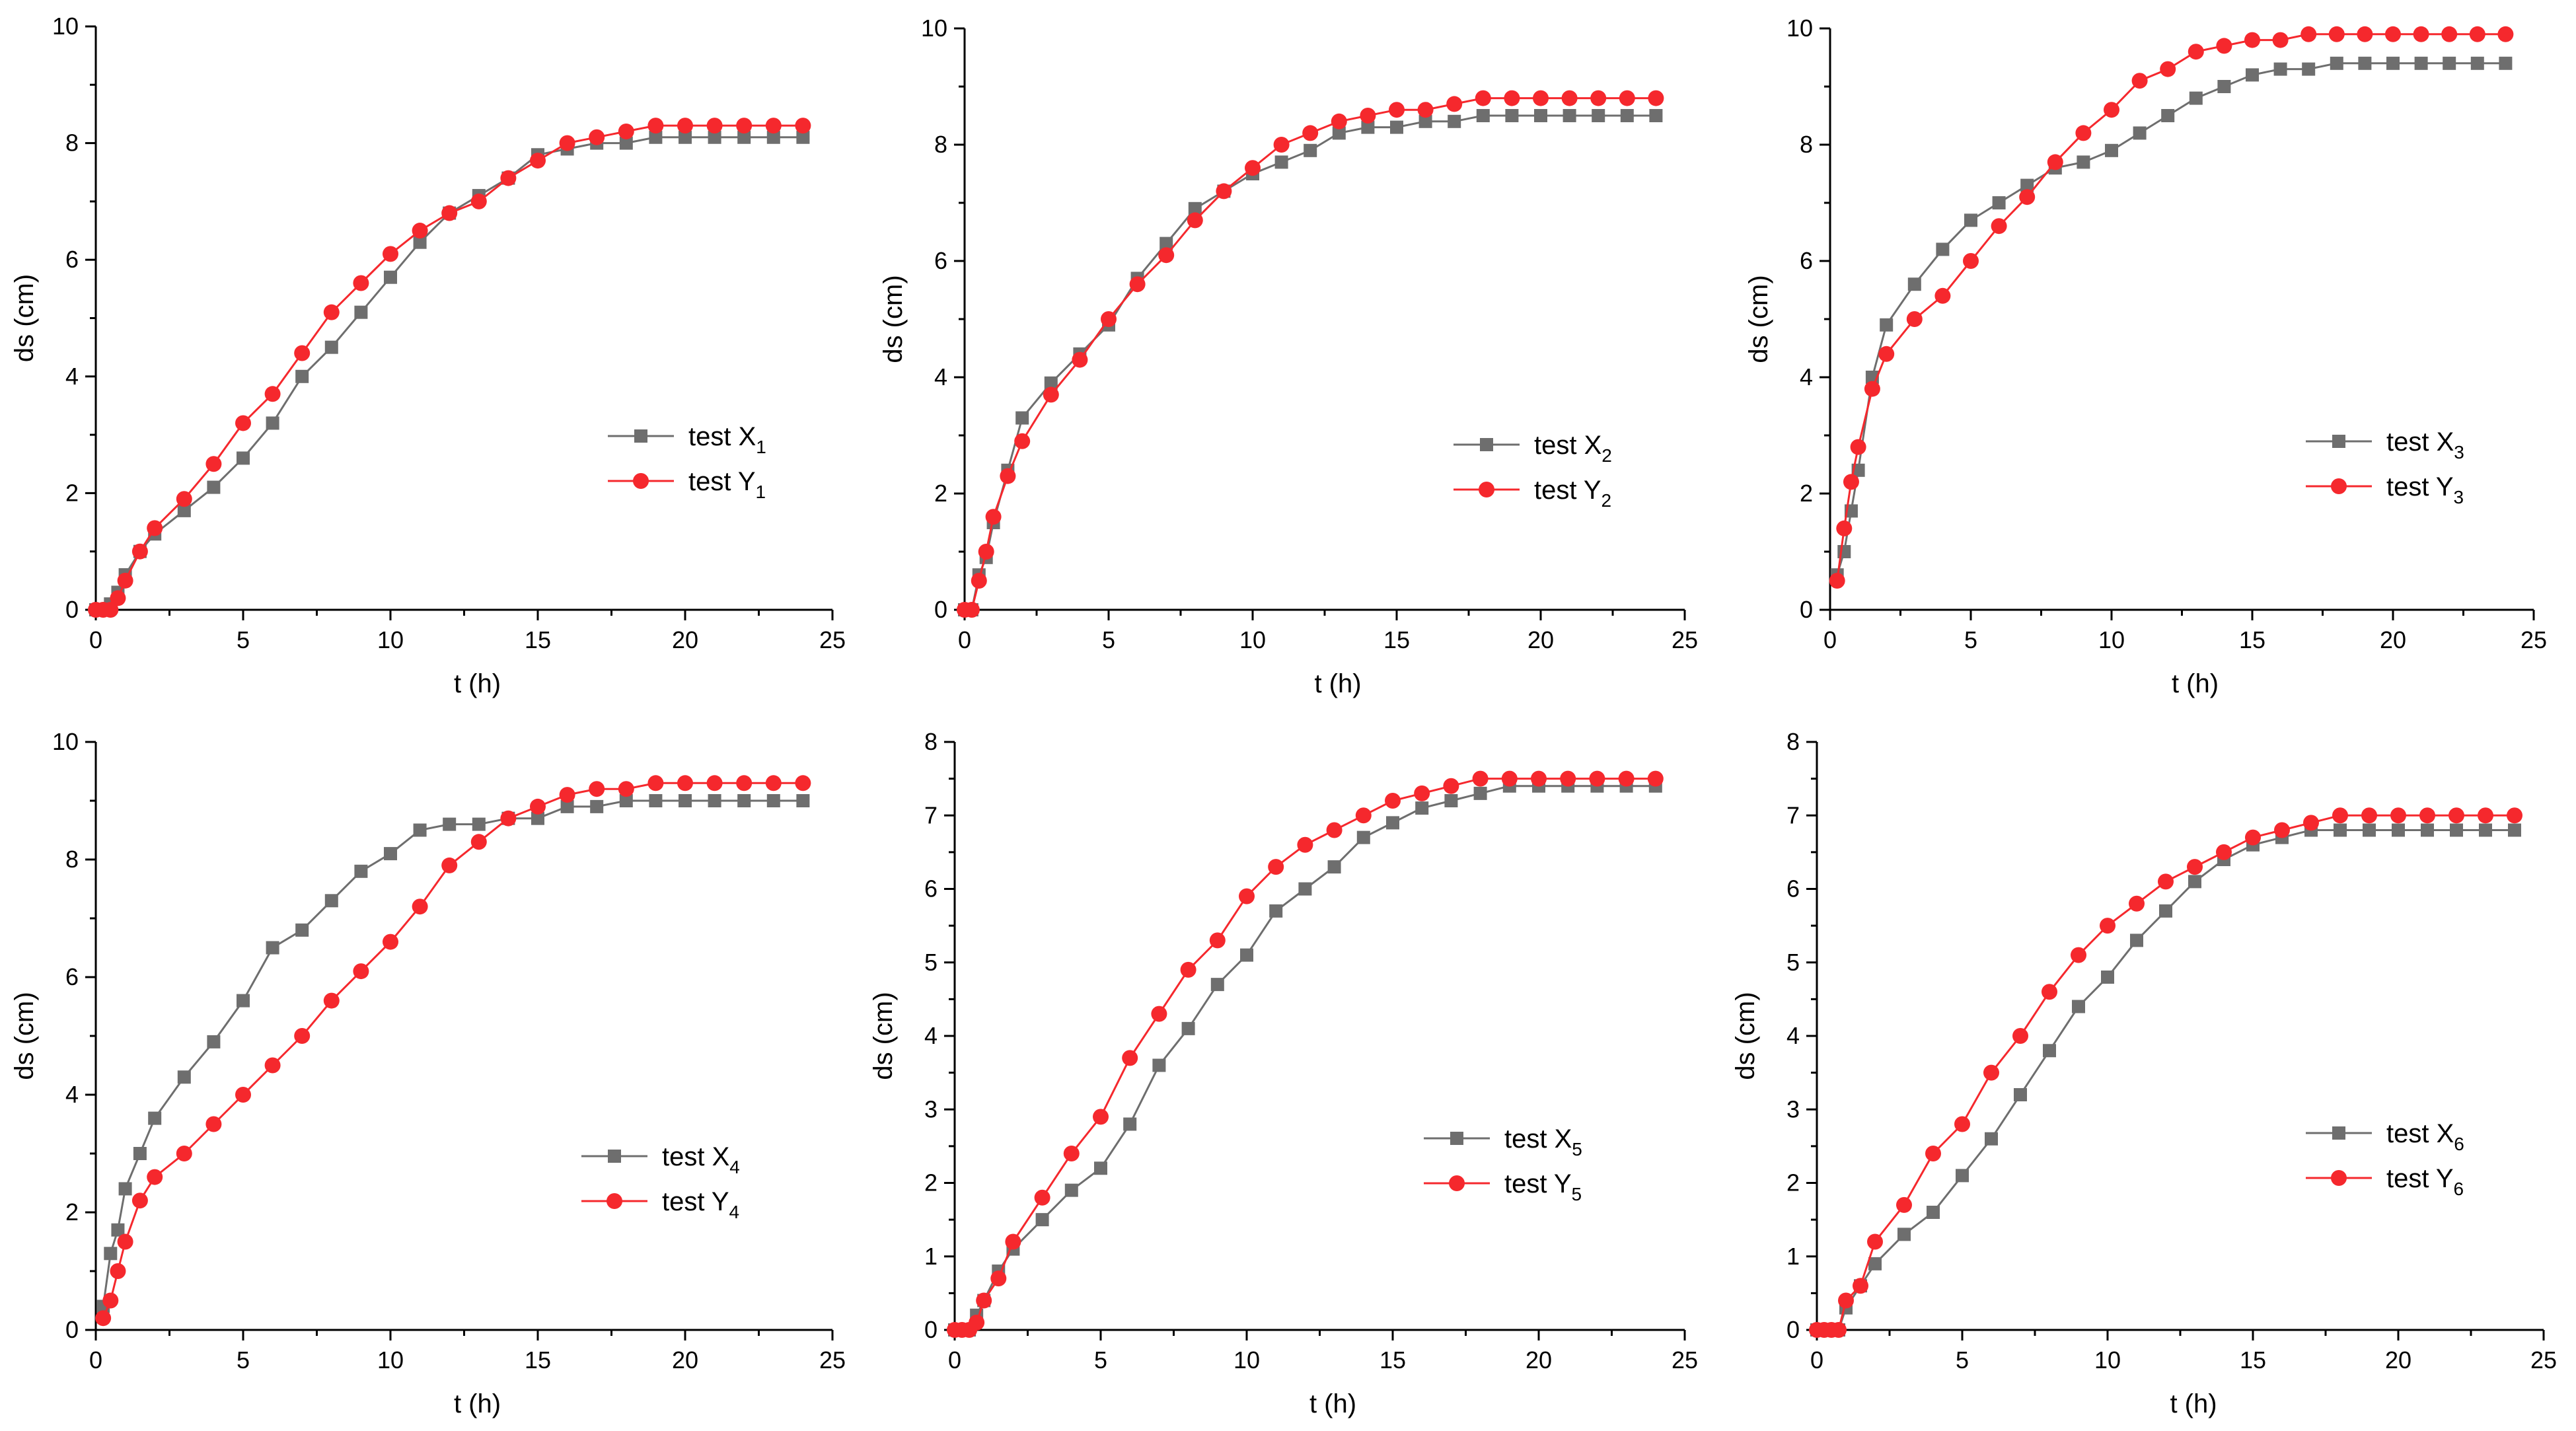 This screenshot has height=1431, width=2576. I want to click on legend-label: test X6, so click(2425, 1136).